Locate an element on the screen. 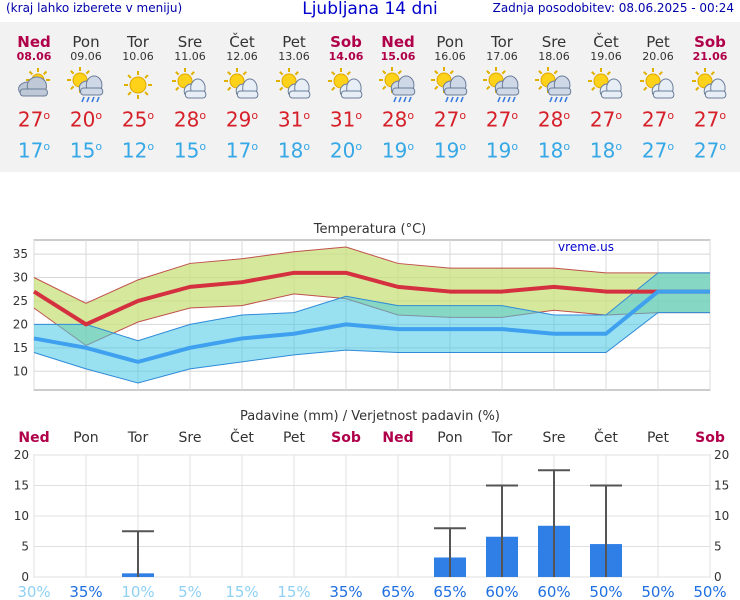 The width and height of the screenshot is (740, 600). x-tick-label: Sob is located at coordinates (710, 438).